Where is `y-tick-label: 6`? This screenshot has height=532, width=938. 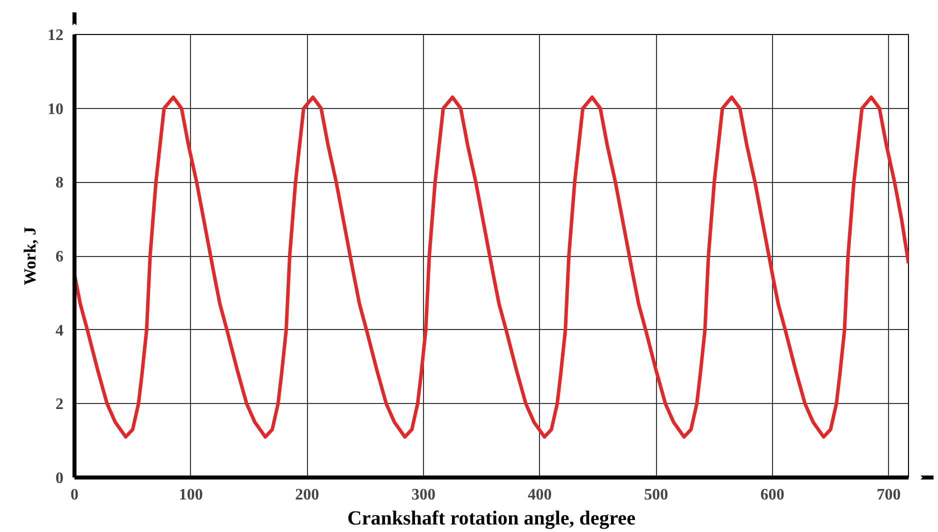 y-tick-label: 6 is located at coordinates (60, 257).